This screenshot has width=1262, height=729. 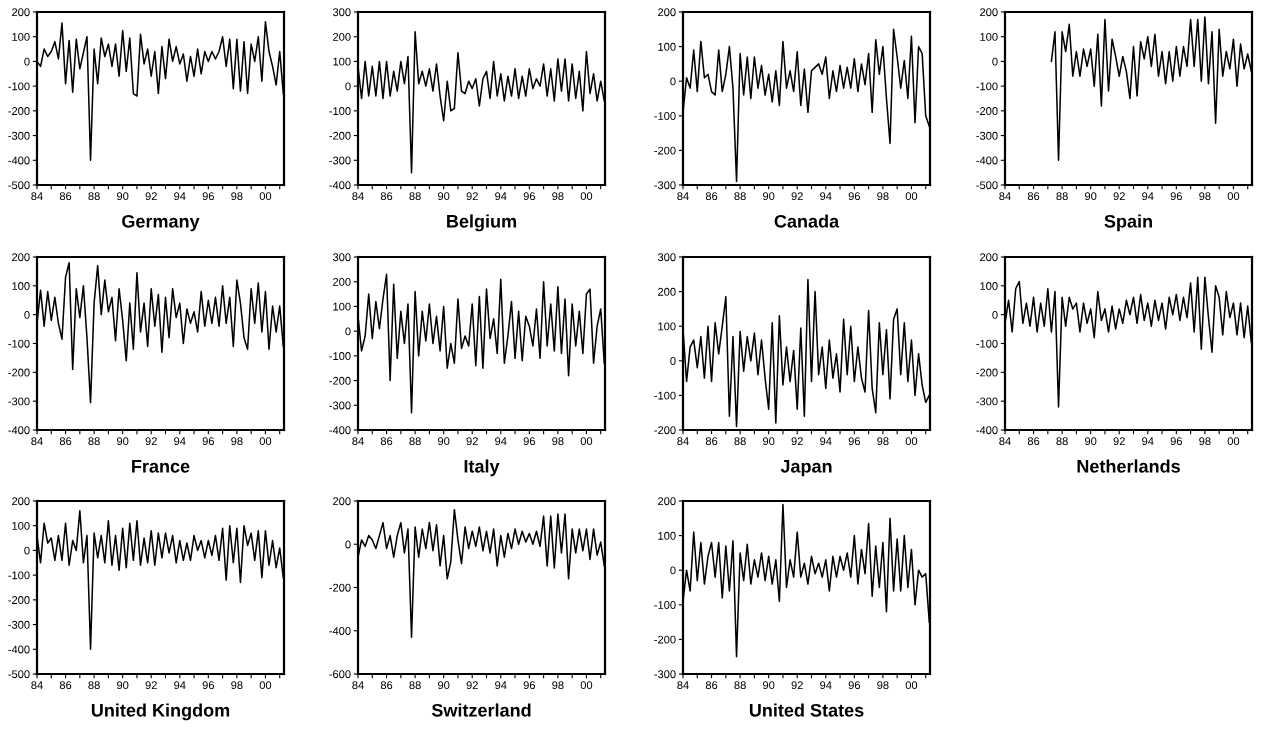 What do you see at coordinates (666, 257) in the screenshot?
I see `y-tick-label: 300` at bounding box center [666, 257].